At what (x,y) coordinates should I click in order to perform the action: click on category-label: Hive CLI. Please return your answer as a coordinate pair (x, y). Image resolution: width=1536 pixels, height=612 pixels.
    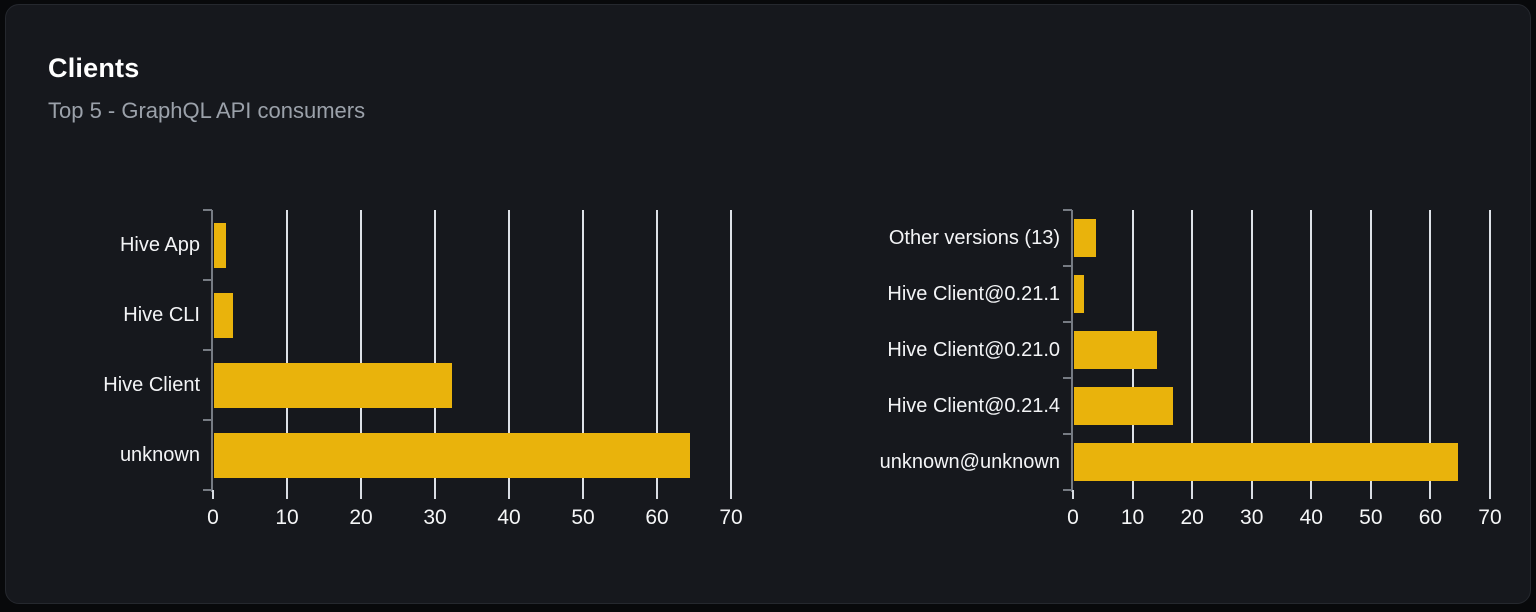
    Looking at the image, I should click on (161, 315).